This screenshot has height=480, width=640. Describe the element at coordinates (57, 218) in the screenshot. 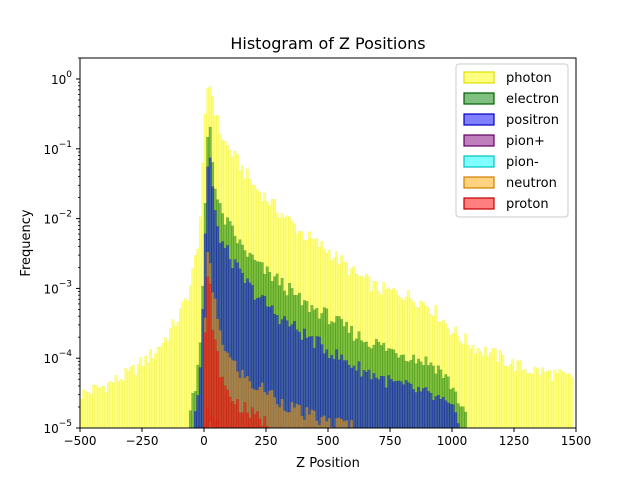

I see `y-tick-label: 10⁻²` at that location.